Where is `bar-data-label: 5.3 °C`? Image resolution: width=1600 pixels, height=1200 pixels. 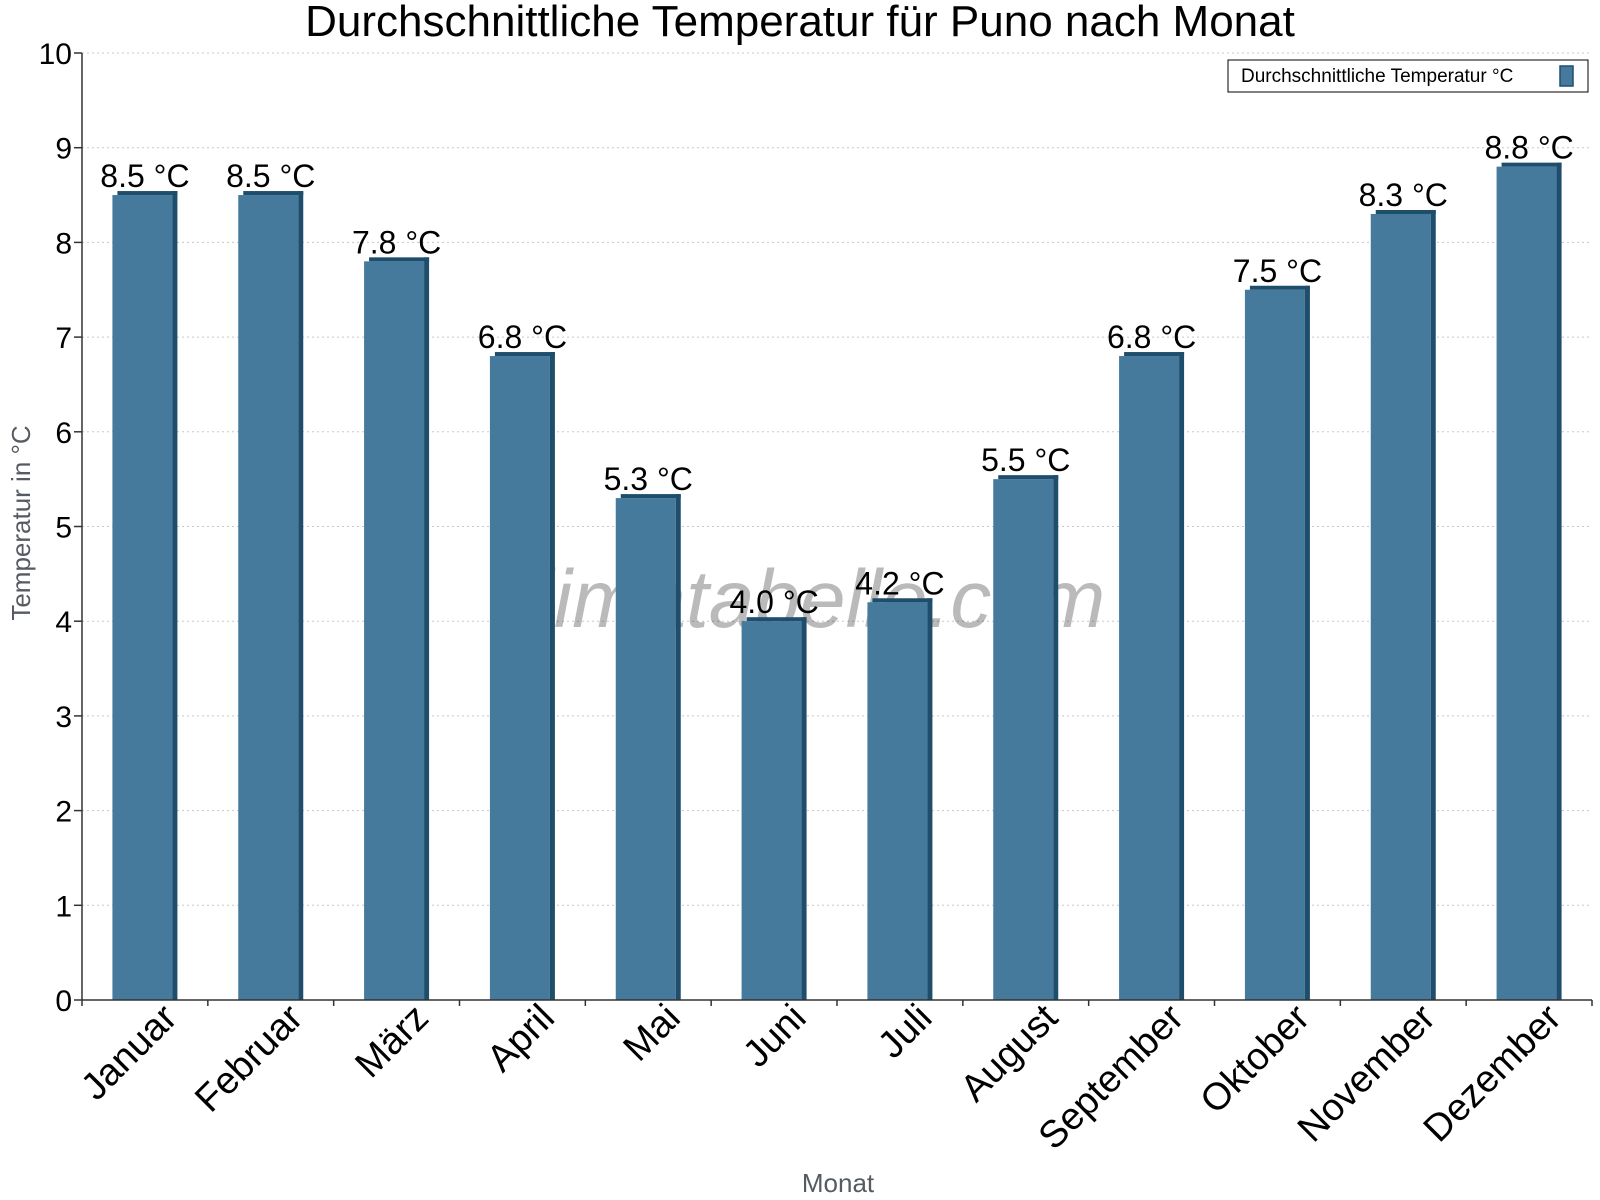
bar-data-label: 5.3 °C is located at coordinates (648, 479).